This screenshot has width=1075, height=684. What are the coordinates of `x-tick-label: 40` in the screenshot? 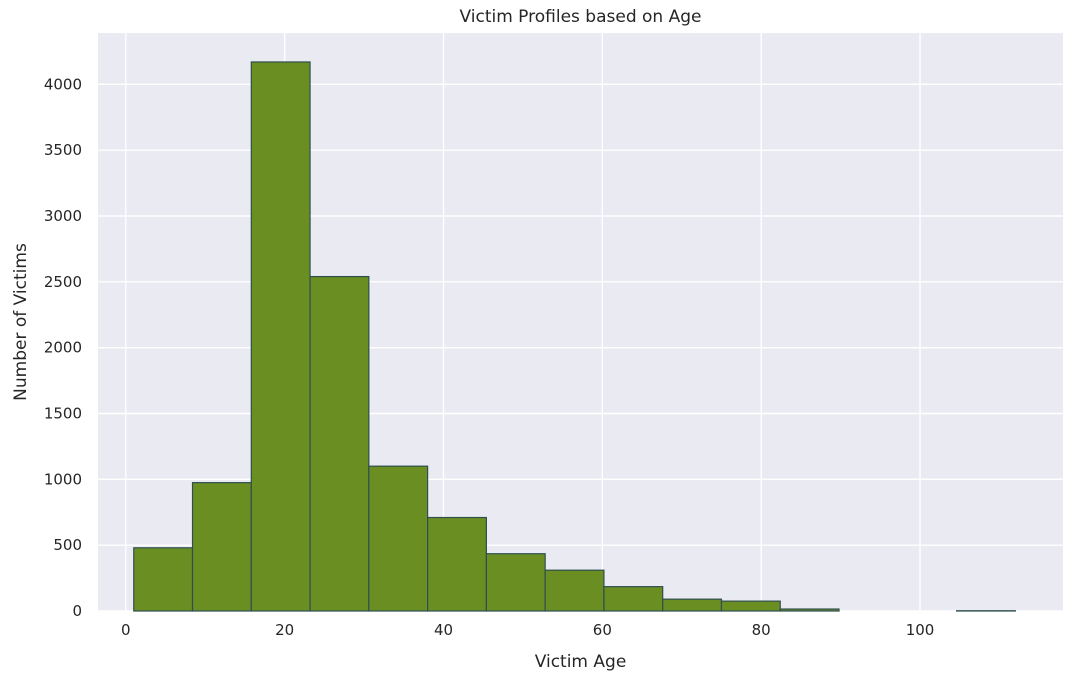 It's located at (443, 630).